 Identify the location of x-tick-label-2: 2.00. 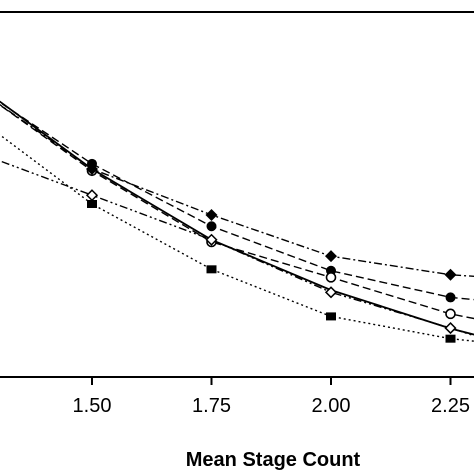
(331, 406).